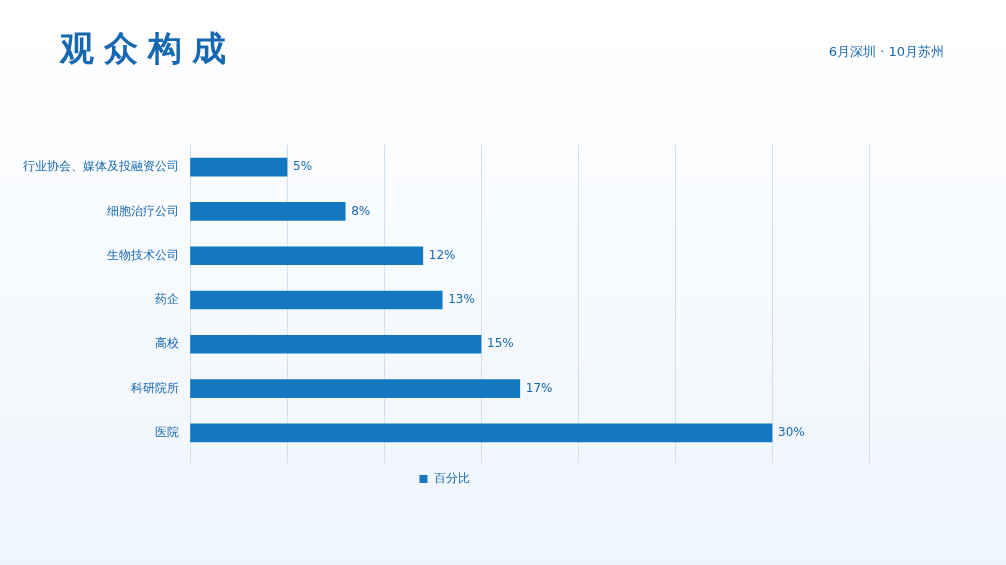 This screenshot has width=1006, height=565. I want to click on y-tick-label: 生物技术公司, so click(143, 254).